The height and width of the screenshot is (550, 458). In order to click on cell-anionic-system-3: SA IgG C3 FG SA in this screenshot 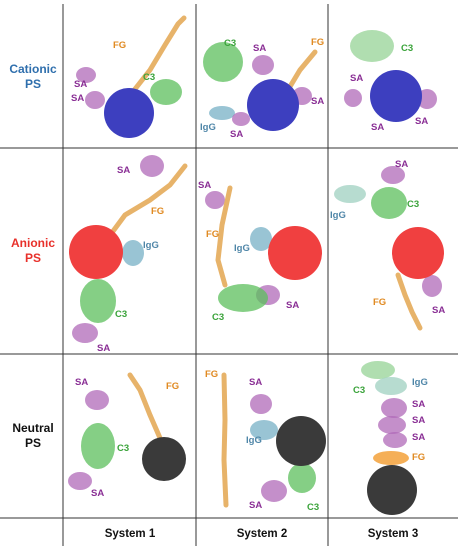, I will do `click(387, 245)`.